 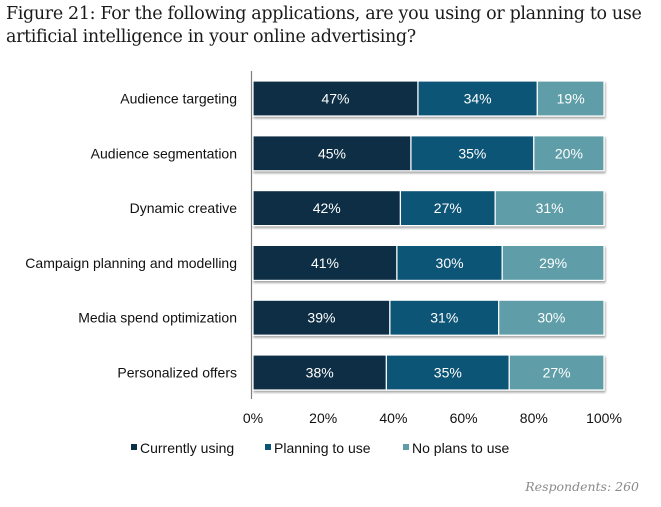 What do you see at coordinates (393, 418) in the screenshot?
I see `x-tick-label: 40%` at bounding box center [393, 418].